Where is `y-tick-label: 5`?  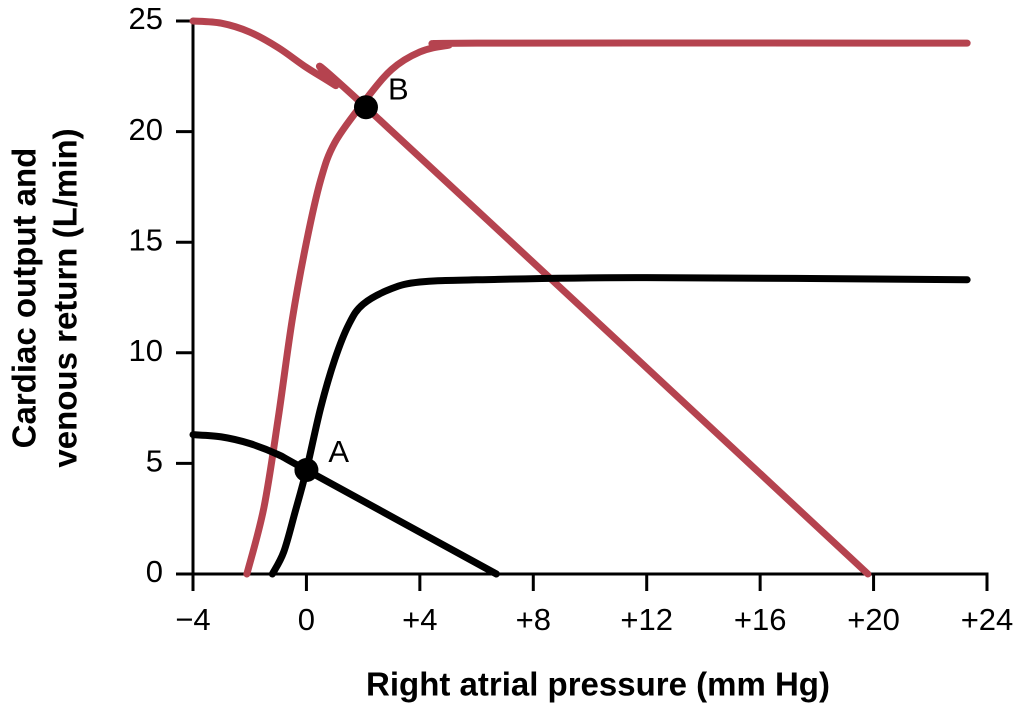 y-tick-label: 5 is located at coordinates (154, 461).